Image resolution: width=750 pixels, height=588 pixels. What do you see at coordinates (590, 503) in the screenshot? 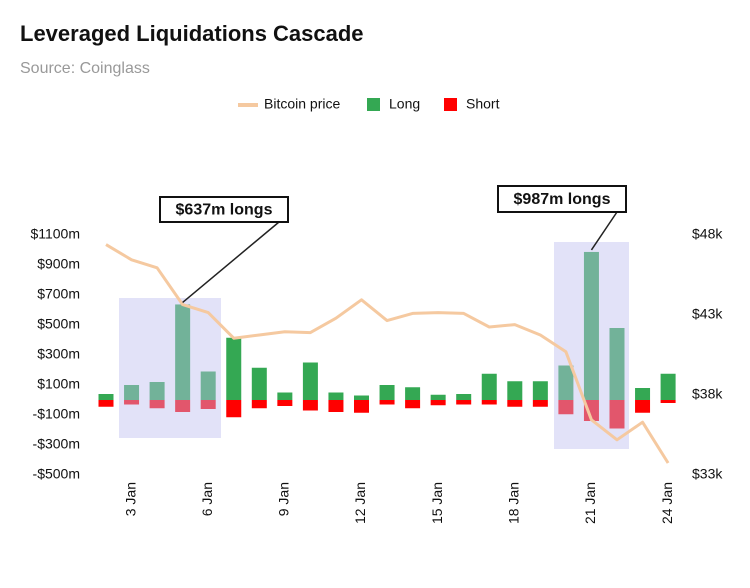
I see `x-tick-label: 21 Jan` at bounding box center [590, 503].